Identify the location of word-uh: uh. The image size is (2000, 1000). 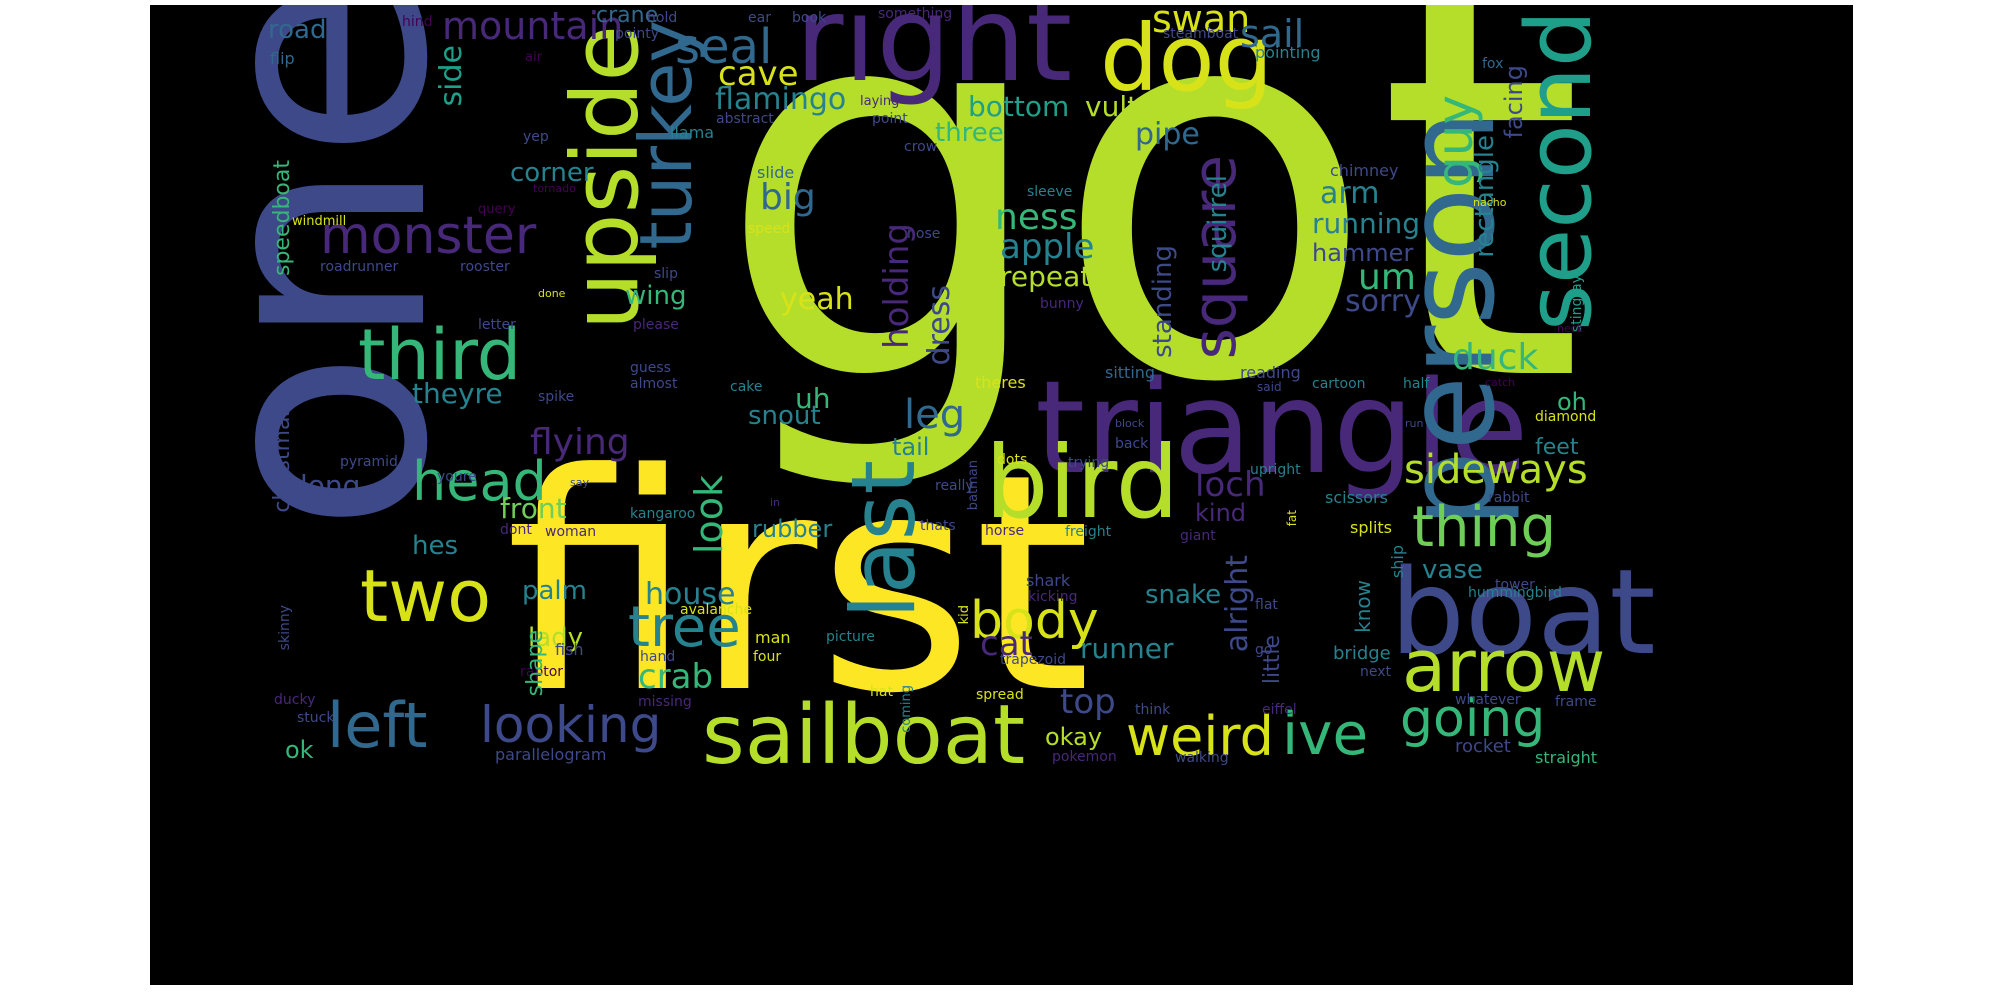
(813, 398).